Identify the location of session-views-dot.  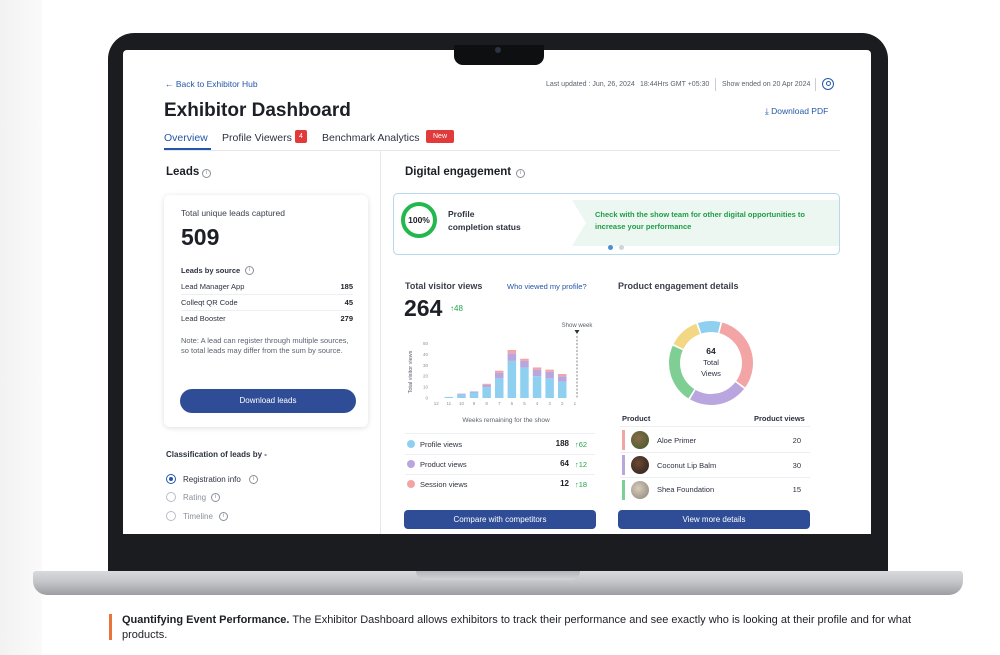
(411, 484).